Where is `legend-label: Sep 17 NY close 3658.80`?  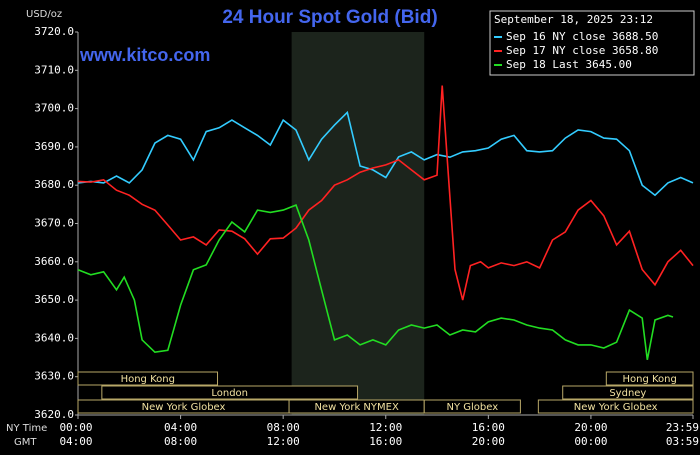 legend-label: Sep 17 NY close 3658.80 is located at coordinates (582, 50).